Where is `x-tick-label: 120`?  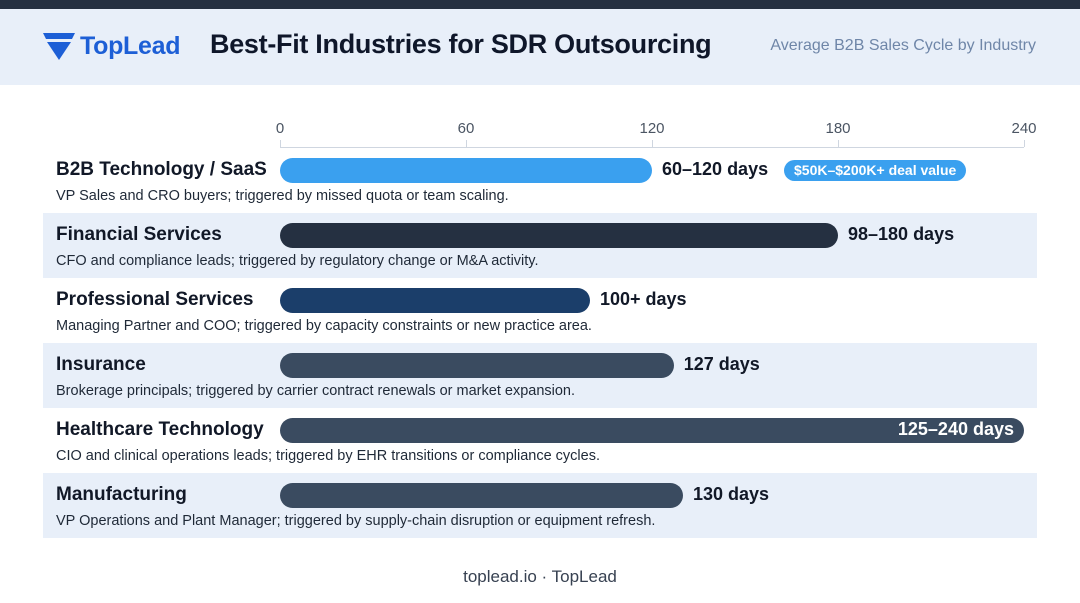 x-tick-label: 120 is located at coordinates (652, 128).